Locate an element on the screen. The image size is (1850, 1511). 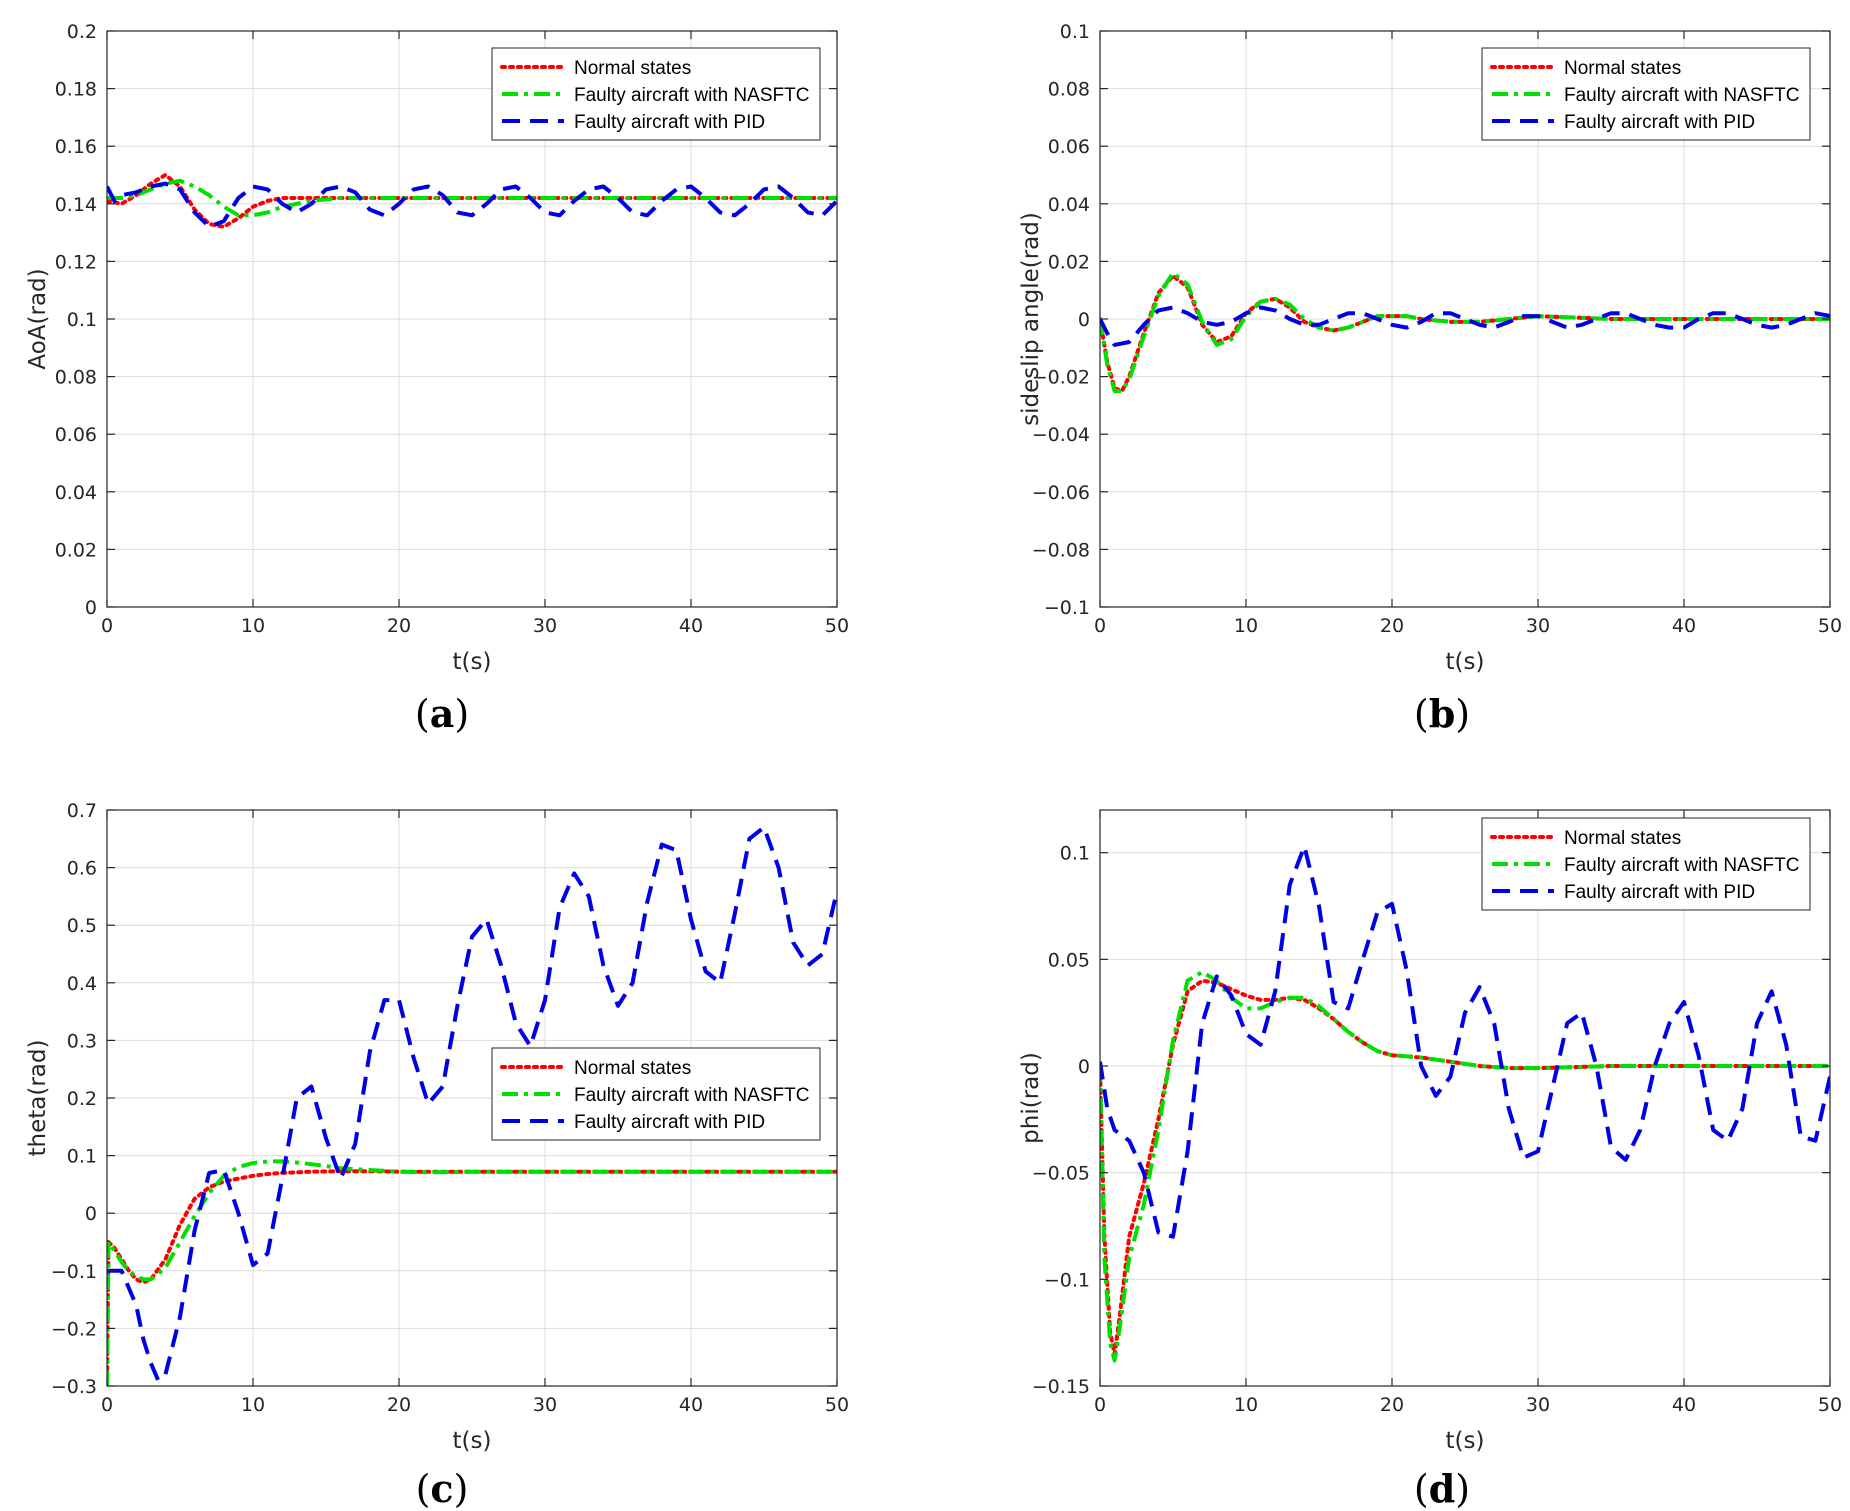
y-tick-label: 0.4 is located at coordinates (82, 984).